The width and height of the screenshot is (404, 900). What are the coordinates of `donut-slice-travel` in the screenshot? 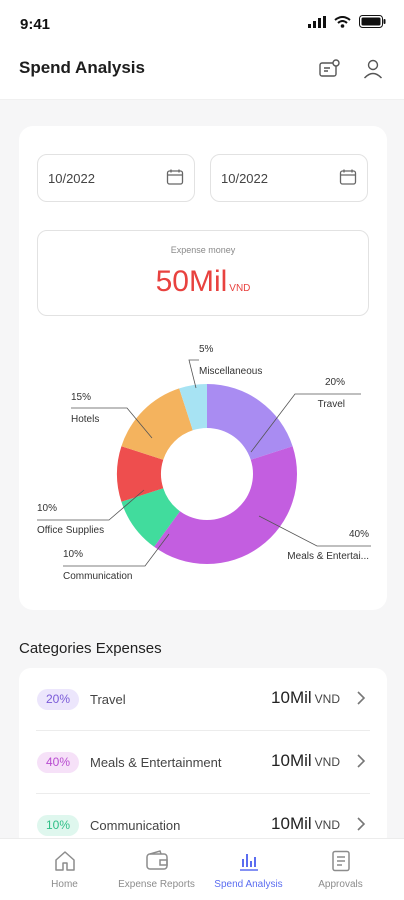 It's located at (250, 422).